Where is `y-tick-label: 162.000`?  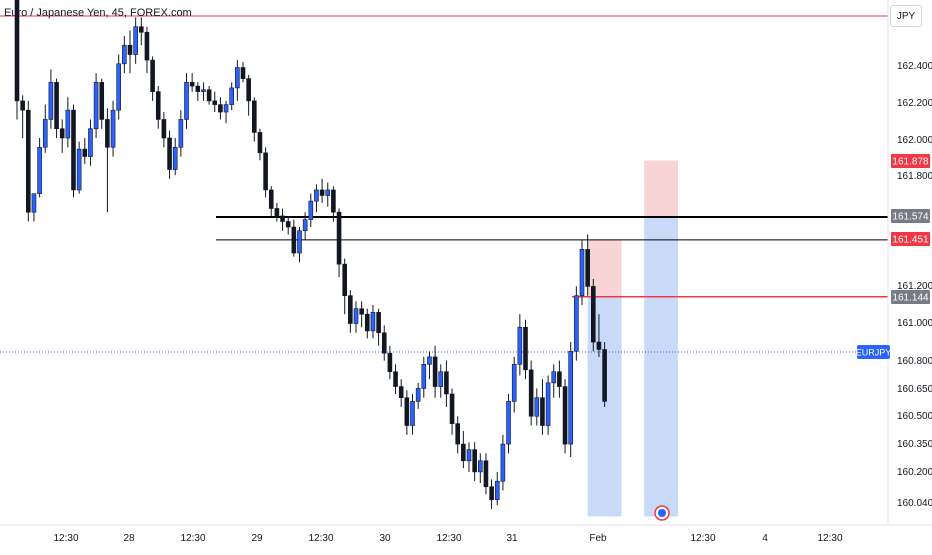 y-tick-label: 162.000 is located at coordinates (914, 140).